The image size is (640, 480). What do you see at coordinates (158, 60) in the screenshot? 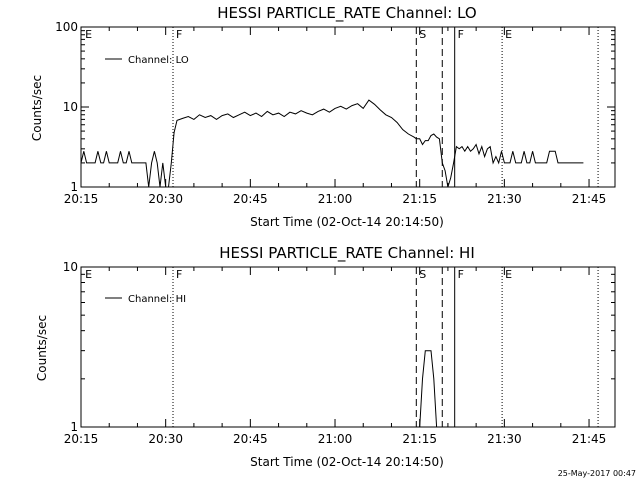
I see `legend-label: Channel: LO` at bounding box center [158, 60].